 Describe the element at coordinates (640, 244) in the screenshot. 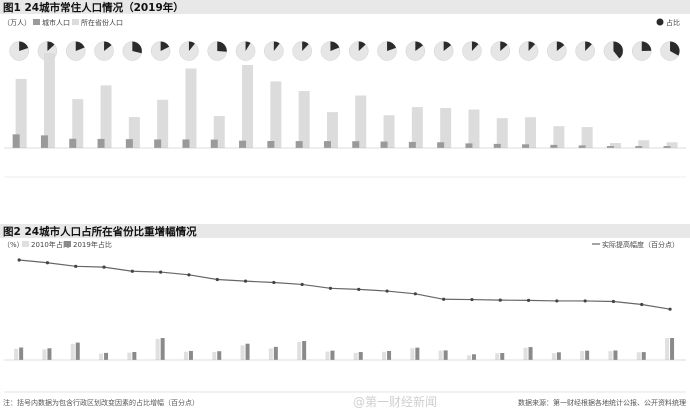

I see `legend-increase-label: 实际提高幅度（百分点）` at that location.